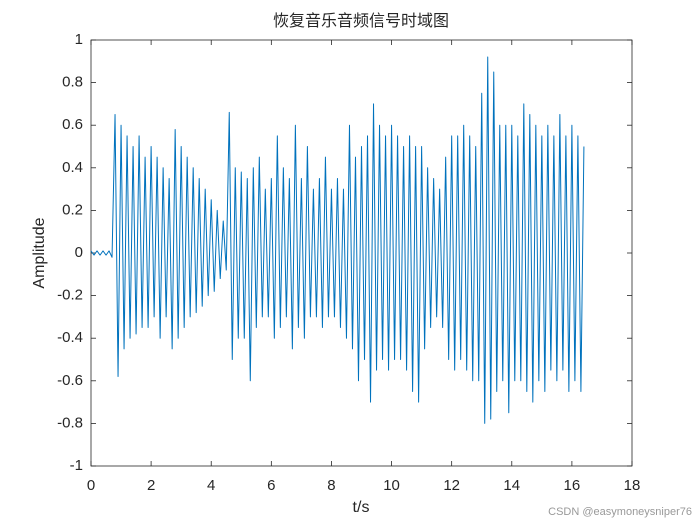 The width and height of the screenshot is (700, 525). Describe the element at coordinates (70, 295) in the screenshot. I see `y-tick-label: -0.2` at that location.